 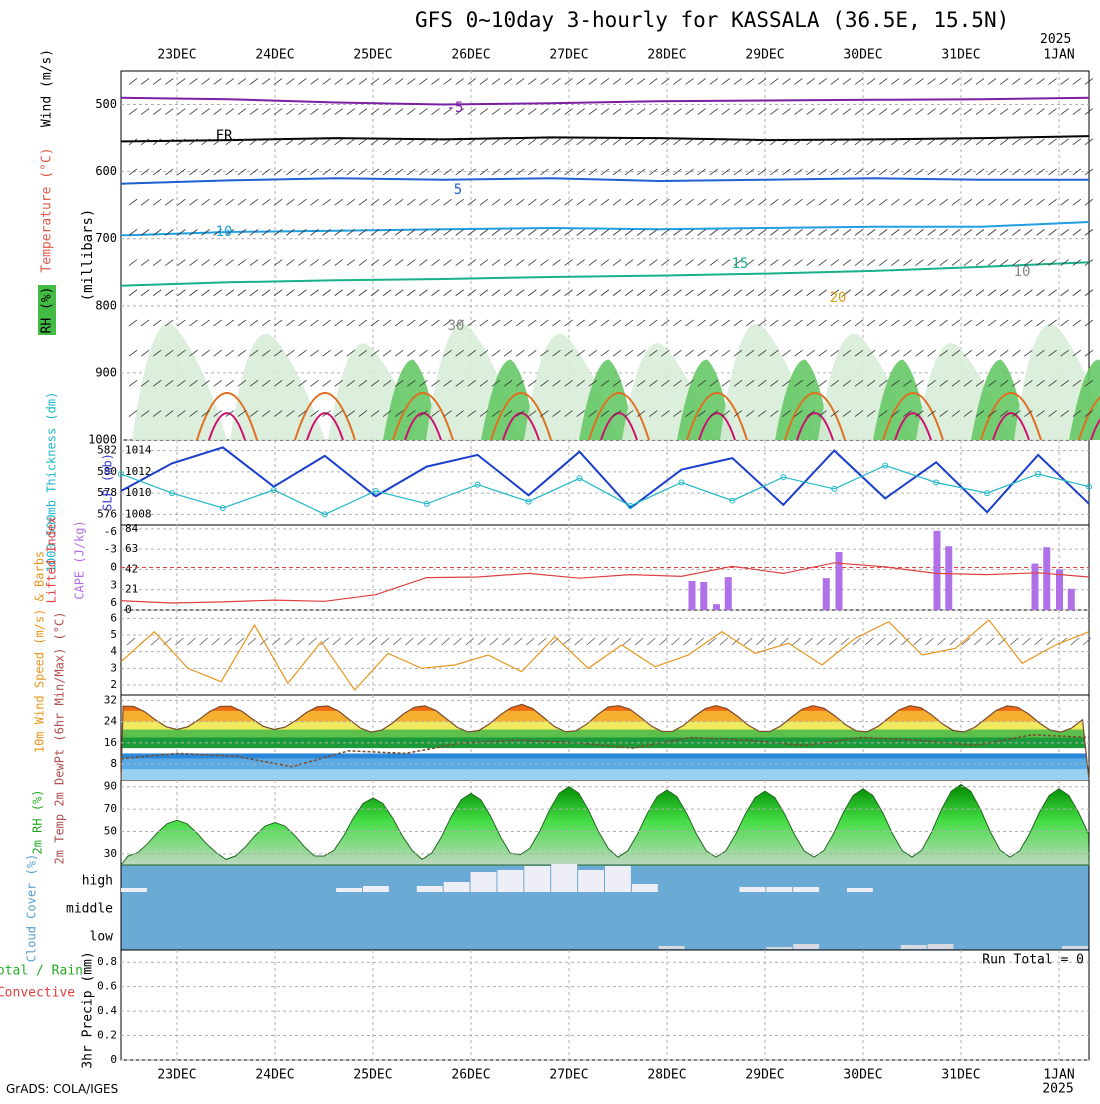 What do you see at coordinates (62, 1089) in the screenshot?
I see `footer-credit: GrADS: COLA/IGES` at bounding box center [62, 1089].